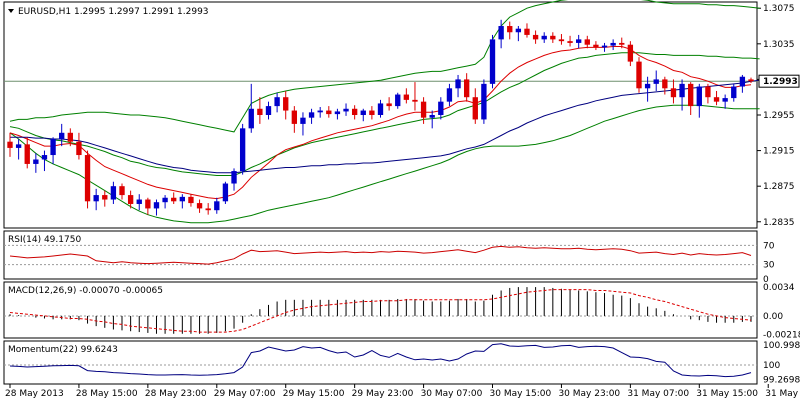  I want to click on momentum-line, so click(380, 360).